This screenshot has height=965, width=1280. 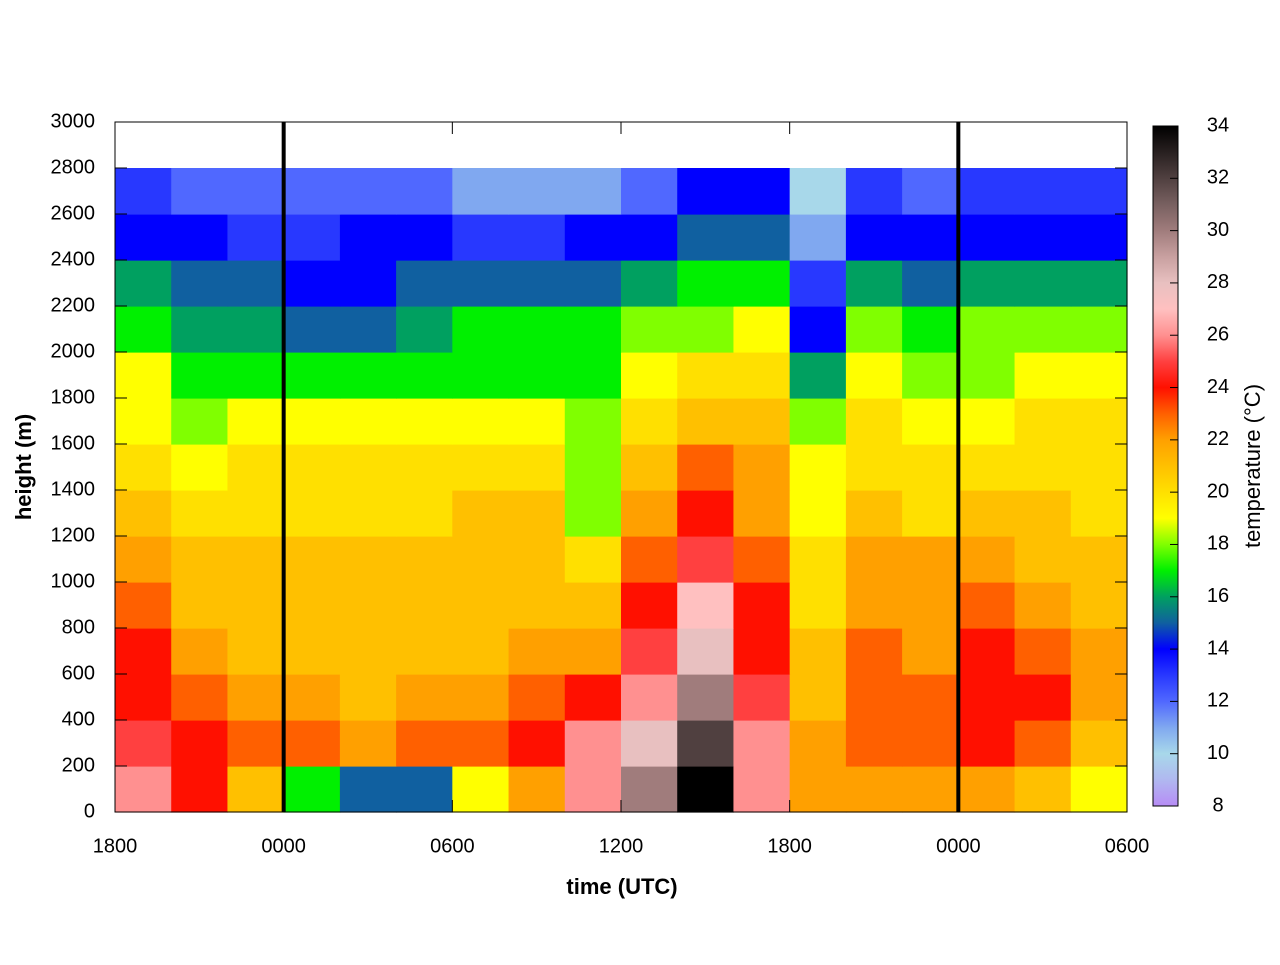 I want to click on colorbar-tick-label: 18, so click(x=1218, y=544).